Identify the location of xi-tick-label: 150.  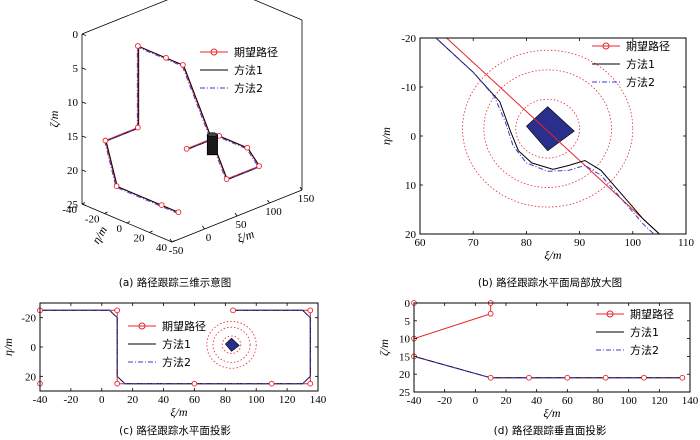
(306, 199).